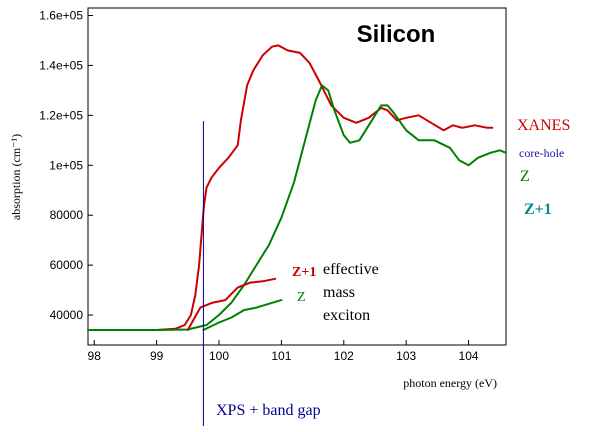 Image resolution: width=593 pixels, height=432 pixels. I want to click on effective-mass-exciton-line3: exciton, so click(346, 315).